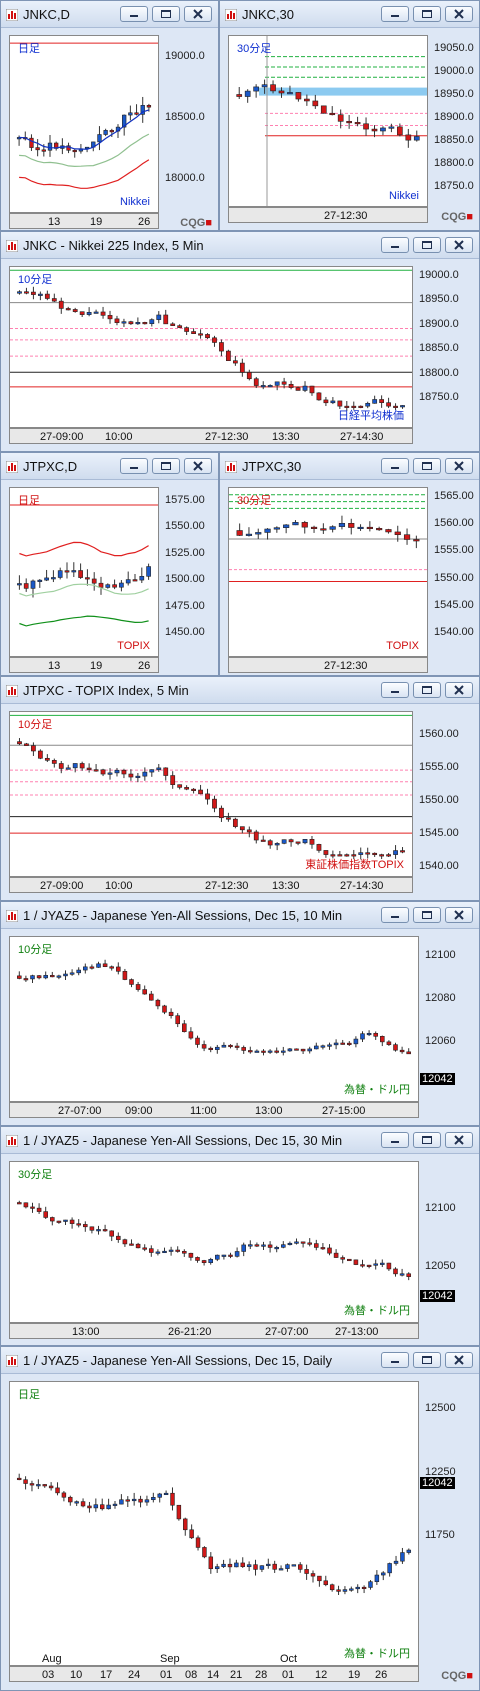 The height and width of the screenshot is (1691, 480). What do you see at coordinates (240, 245) in the screenshot?
I see `title-bar: JNKC - Nikkei 225 Index, 5 Min` at bounding box center [240, 245].